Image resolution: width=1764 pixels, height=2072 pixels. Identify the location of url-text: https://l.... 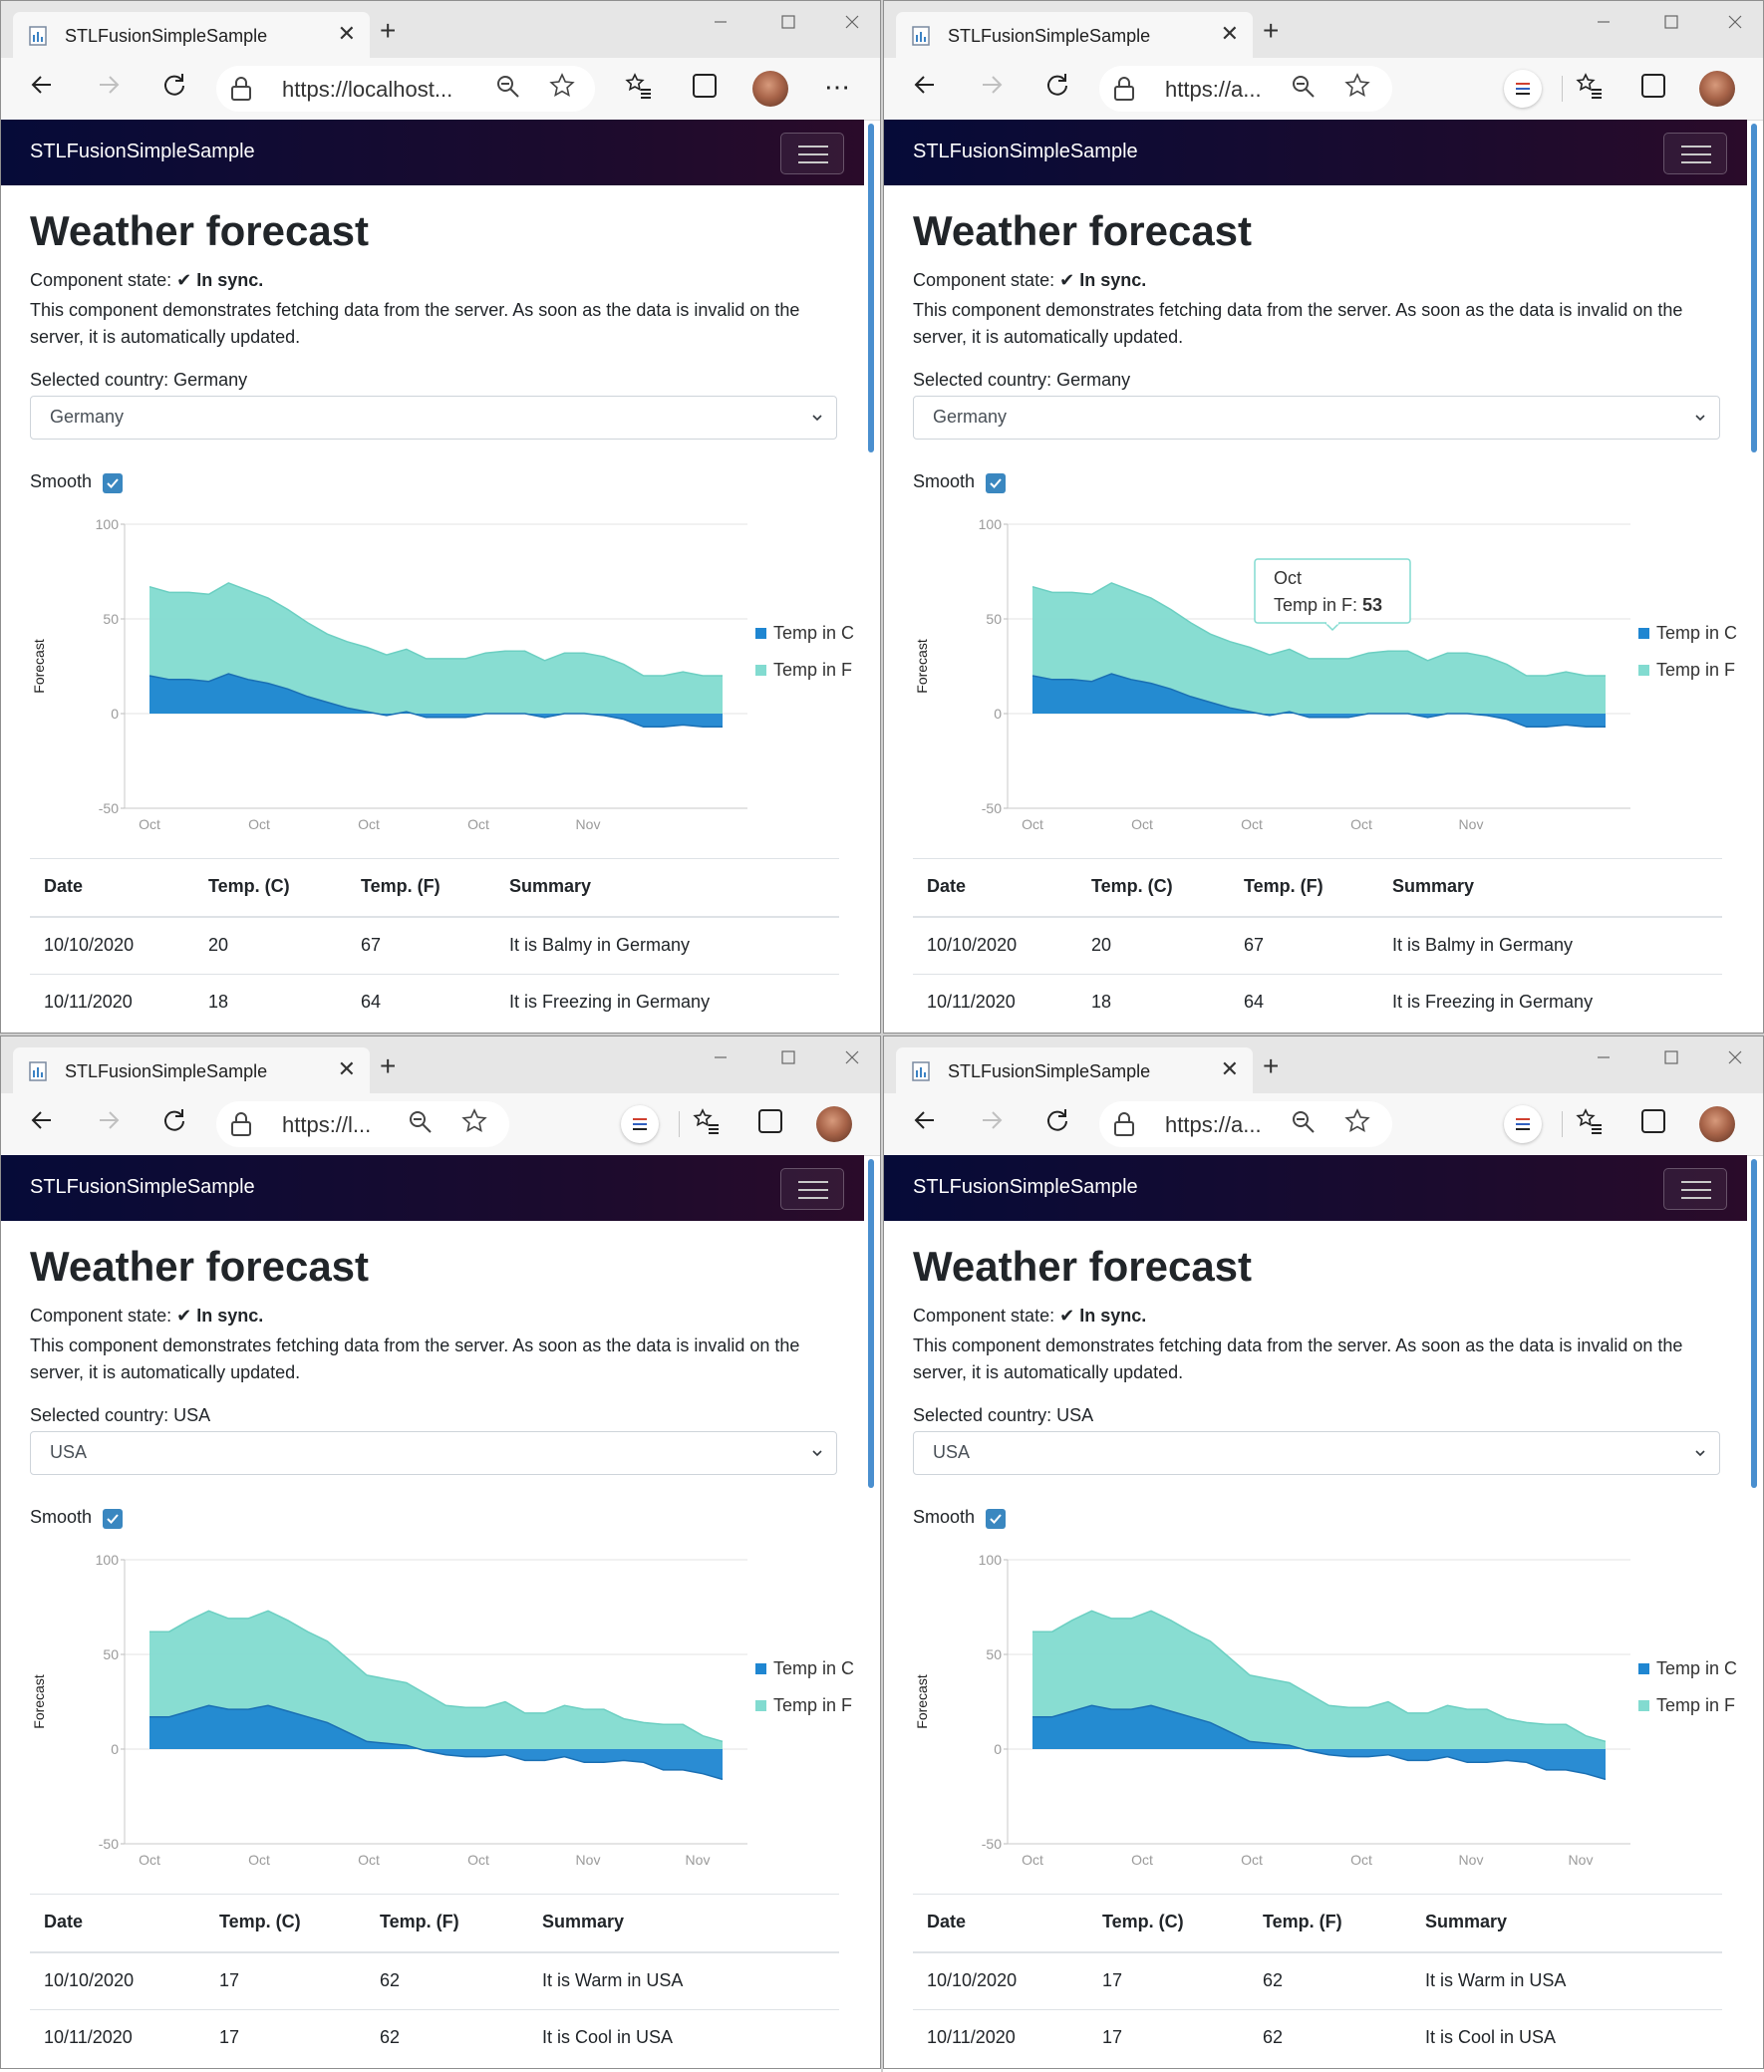
(327, 1124).